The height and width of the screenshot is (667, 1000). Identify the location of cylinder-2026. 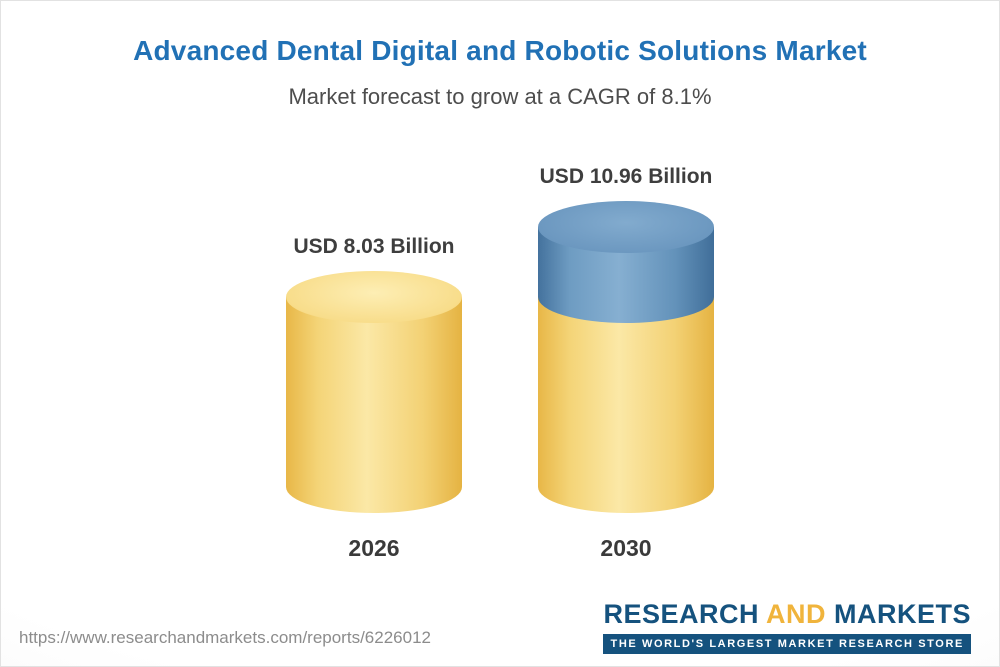
(374, 391).